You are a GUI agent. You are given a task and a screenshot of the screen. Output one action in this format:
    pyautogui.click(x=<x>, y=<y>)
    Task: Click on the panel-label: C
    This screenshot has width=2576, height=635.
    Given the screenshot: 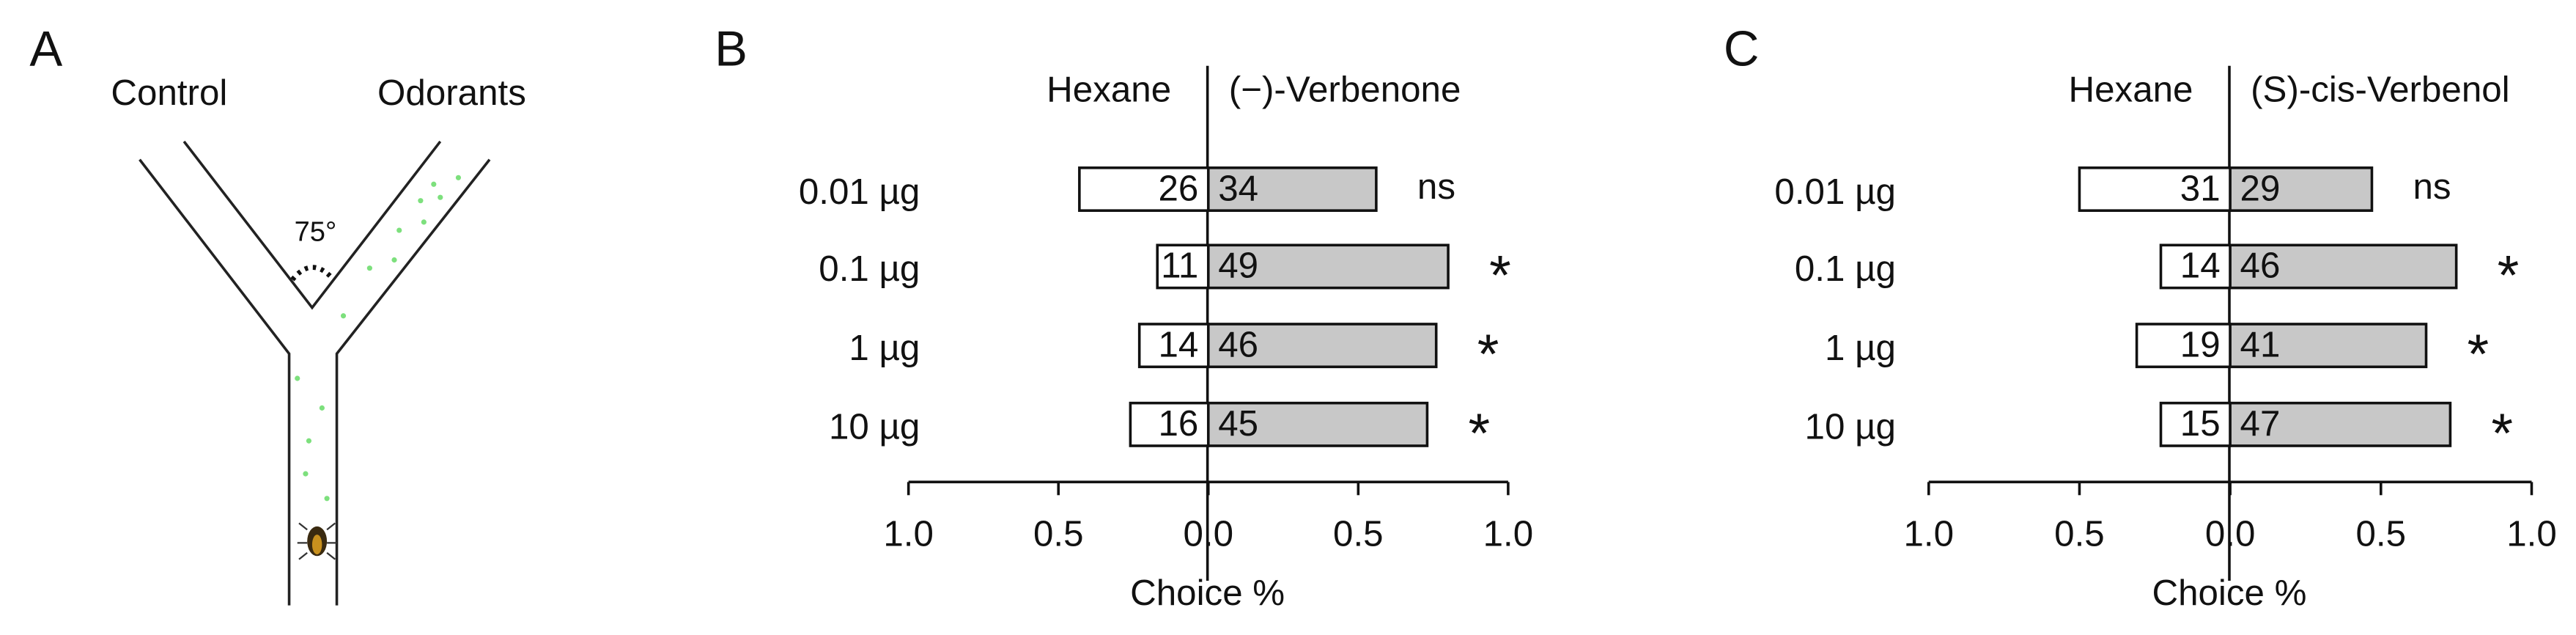 What is the action you would take?
    pyautogui.click(x=1742, y=50)
    